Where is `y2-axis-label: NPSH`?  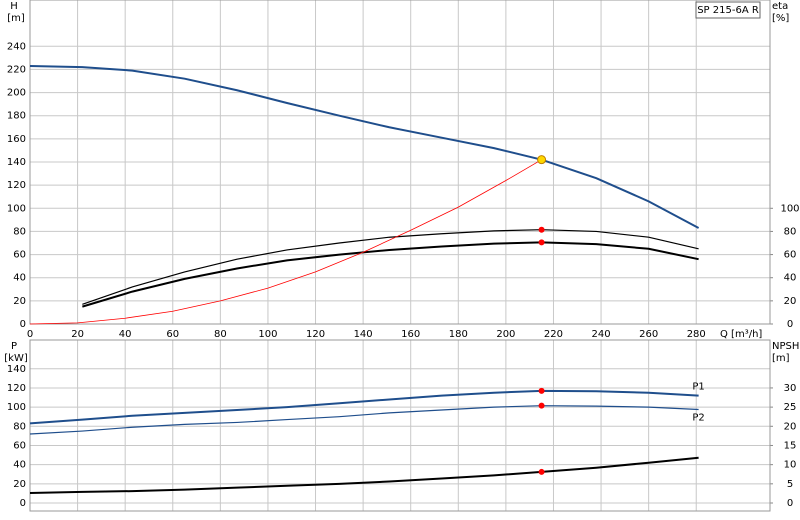 y2-axis-label: NPSH is located at coordinates (785, 346).